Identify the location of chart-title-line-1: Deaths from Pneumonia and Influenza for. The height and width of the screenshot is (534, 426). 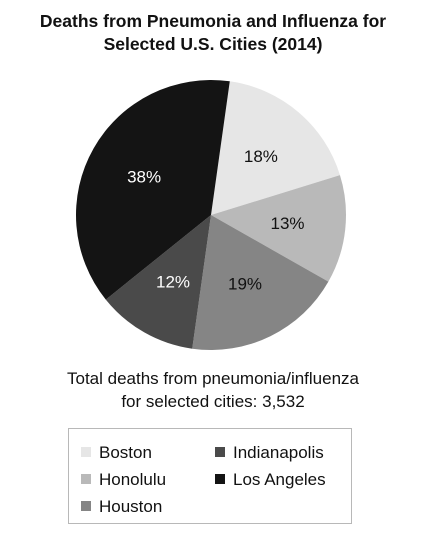
(213, 21).